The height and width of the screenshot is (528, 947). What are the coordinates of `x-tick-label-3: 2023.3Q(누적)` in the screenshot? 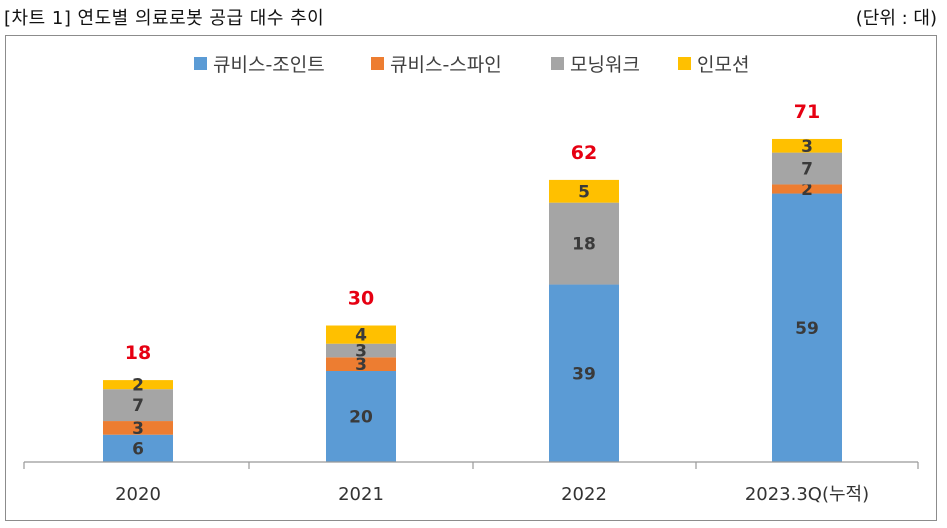 It's located at (807, 494).